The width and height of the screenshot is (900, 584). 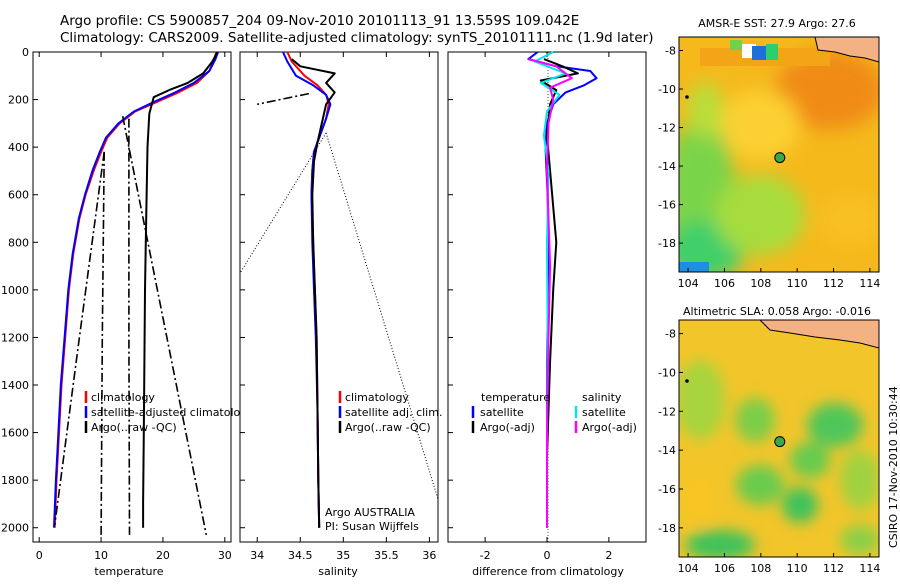 I want to click on legend-clip: satellite-adjusted climatology, so click(x=172, y=412).